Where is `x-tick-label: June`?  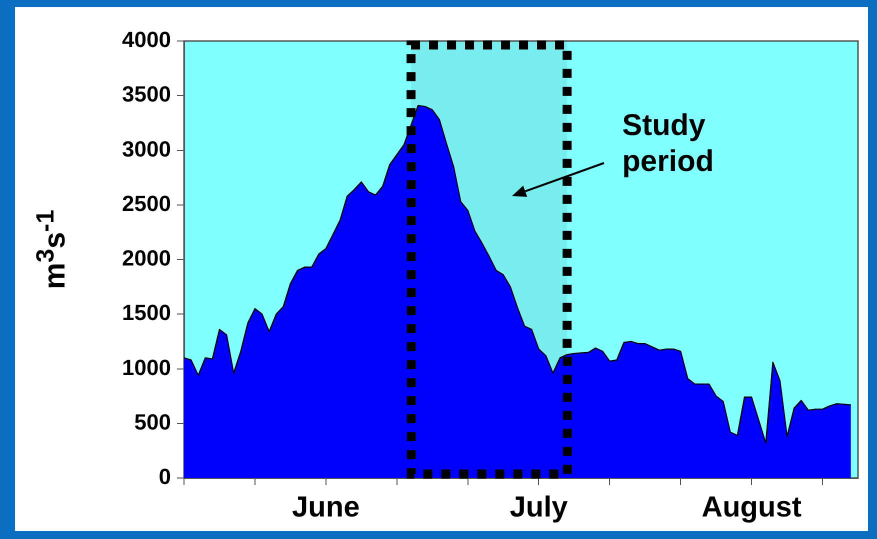
x-tick-label: June is located at coordinates (326, 507).